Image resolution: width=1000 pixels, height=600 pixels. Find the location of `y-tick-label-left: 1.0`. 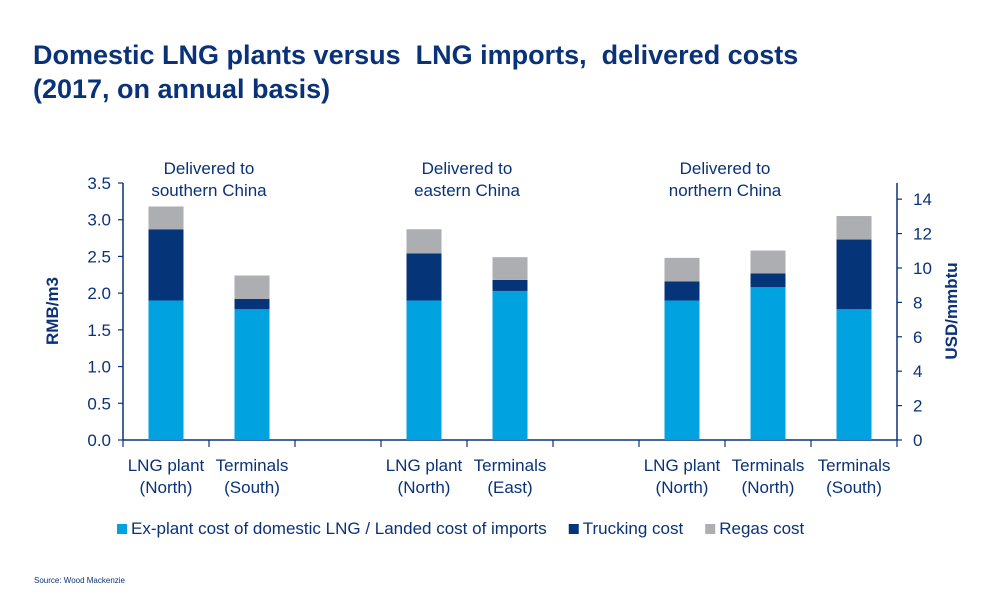

y-tick-label-left: 1.0 is located at coordinates (99, 367).